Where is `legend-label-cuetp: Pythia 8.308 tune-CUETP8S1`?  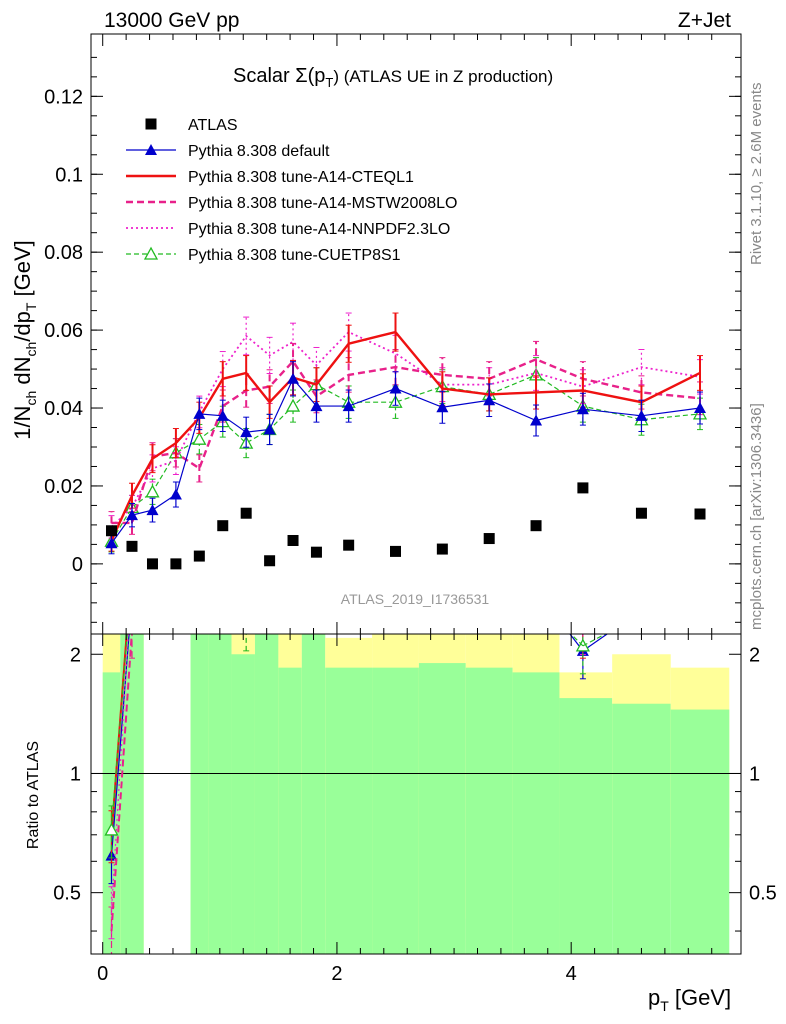
legend-label-cuetp: Pythia 8.308 tune-CUETP8S1 is located at coordinates (294, 255).